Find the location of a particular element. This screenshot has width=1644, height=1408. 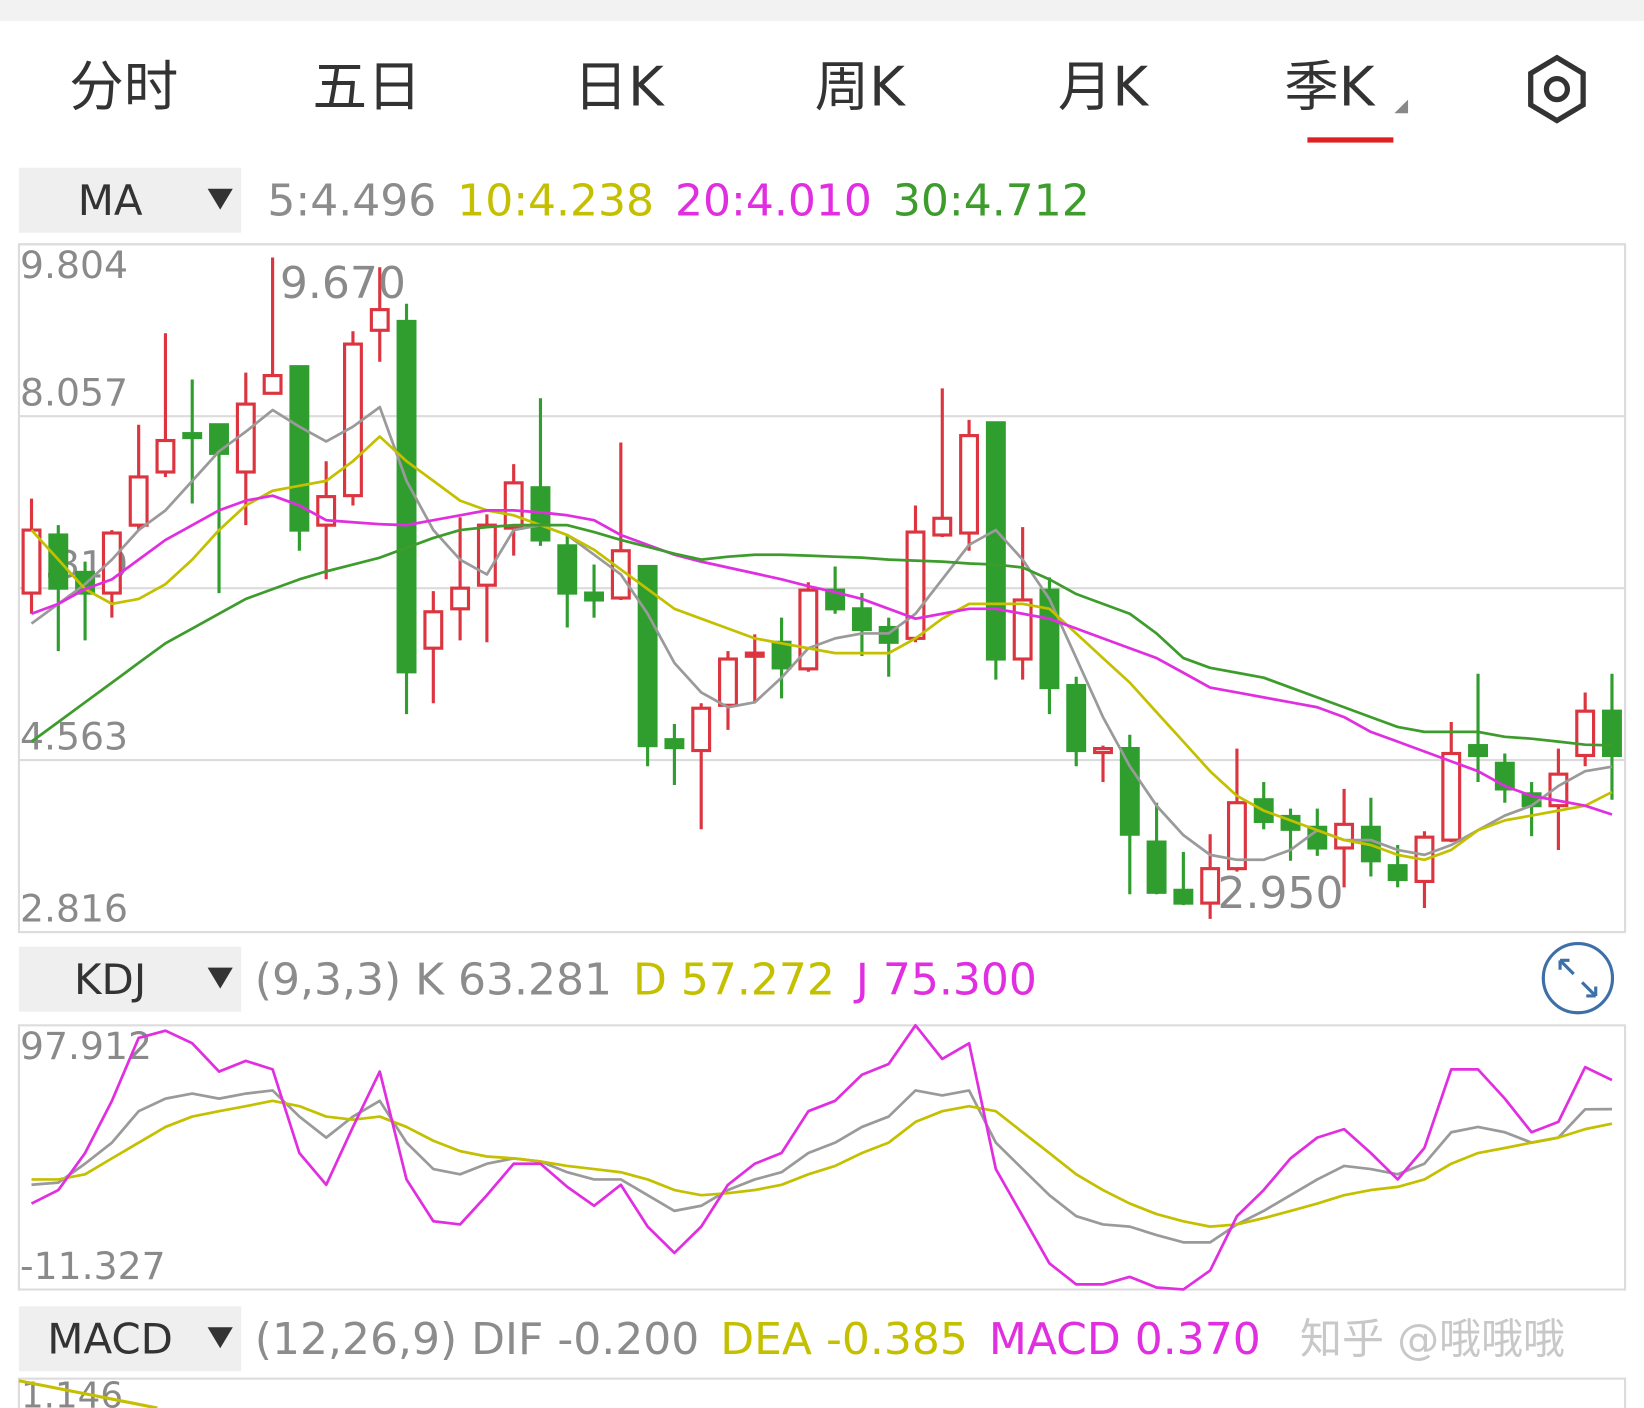

settings-icon-dot is located at coordinates (1557, 89).